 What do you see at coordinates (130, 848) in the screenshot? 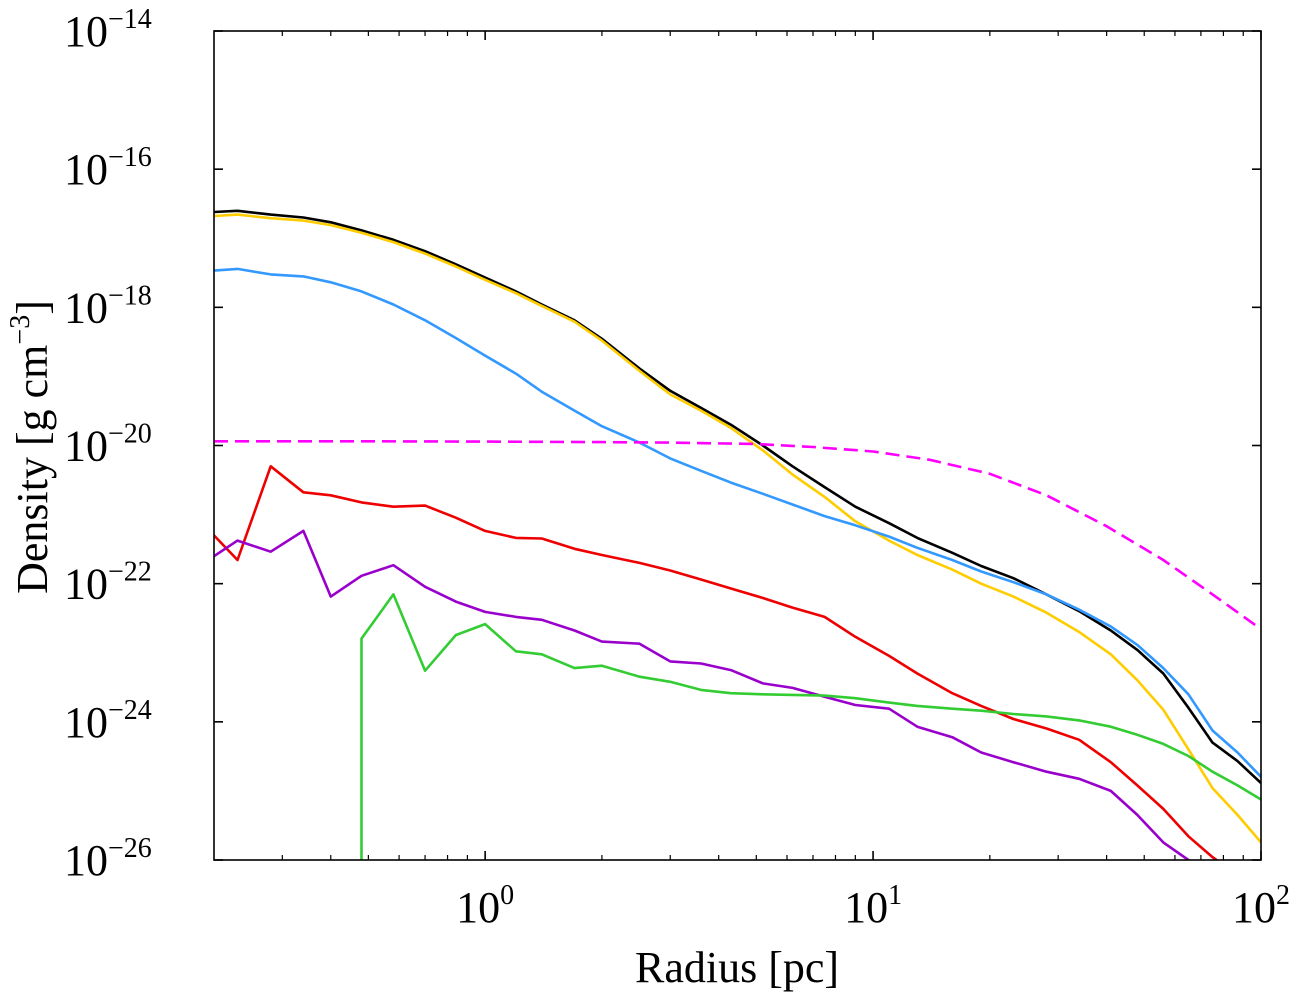
I see `y-tick-label-exponent: −26` at bounding box center [130, 848].